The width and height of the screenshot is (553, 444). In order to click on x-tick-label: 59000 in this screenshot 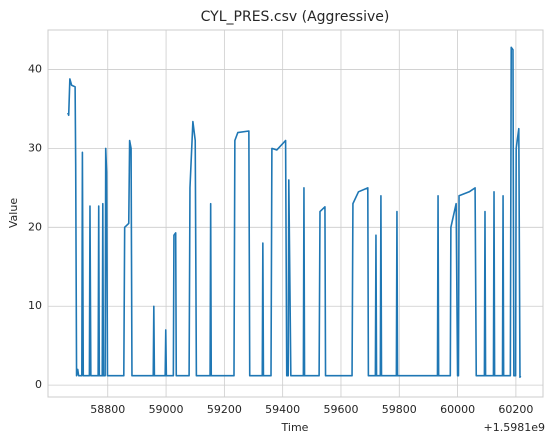, I will do `click(166, 409)`.